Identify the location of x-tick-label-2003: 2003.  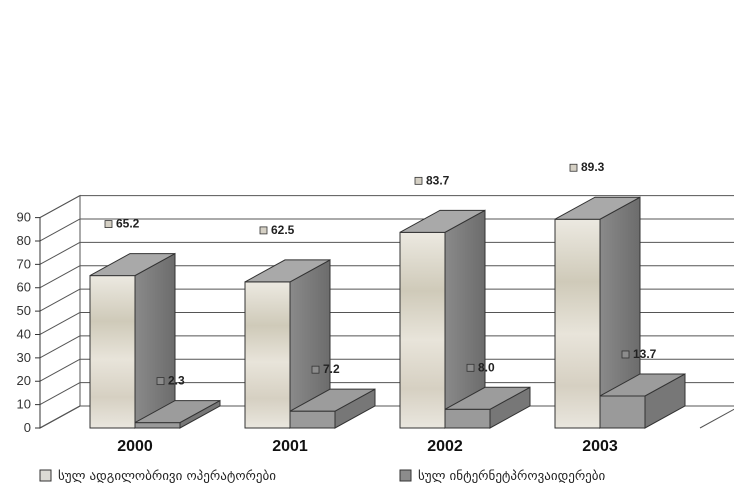
(600, 446).